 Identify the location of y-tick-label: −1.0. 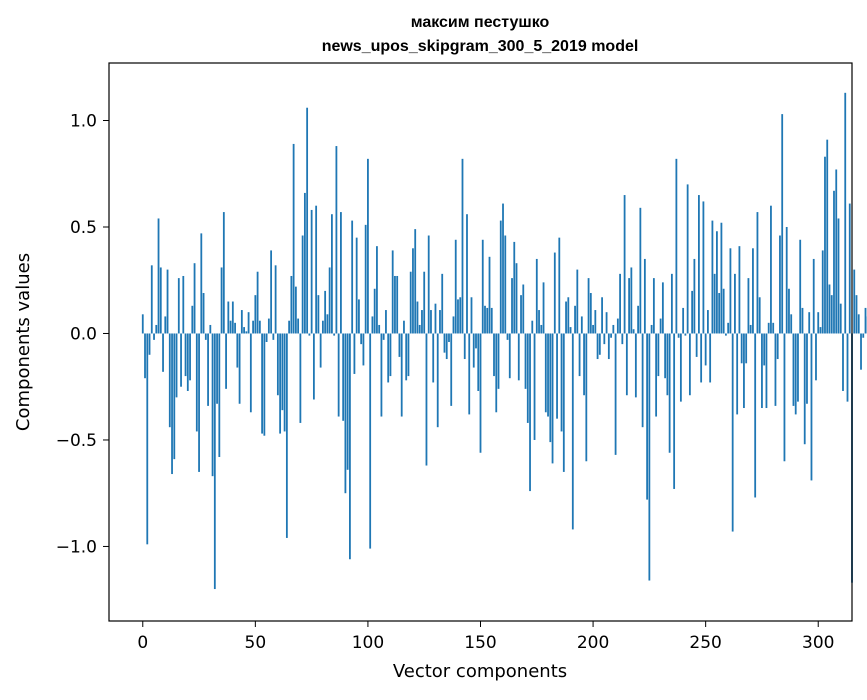
(76, 547).